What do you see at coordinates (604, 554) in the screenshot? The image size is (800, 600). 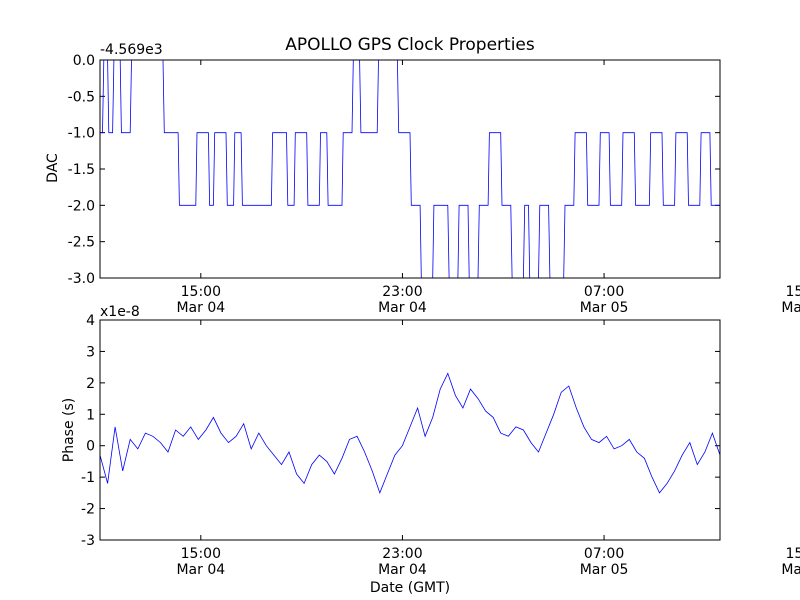 I see `phase-x-tick-time: 07:00` at bounding box center [604, 554].